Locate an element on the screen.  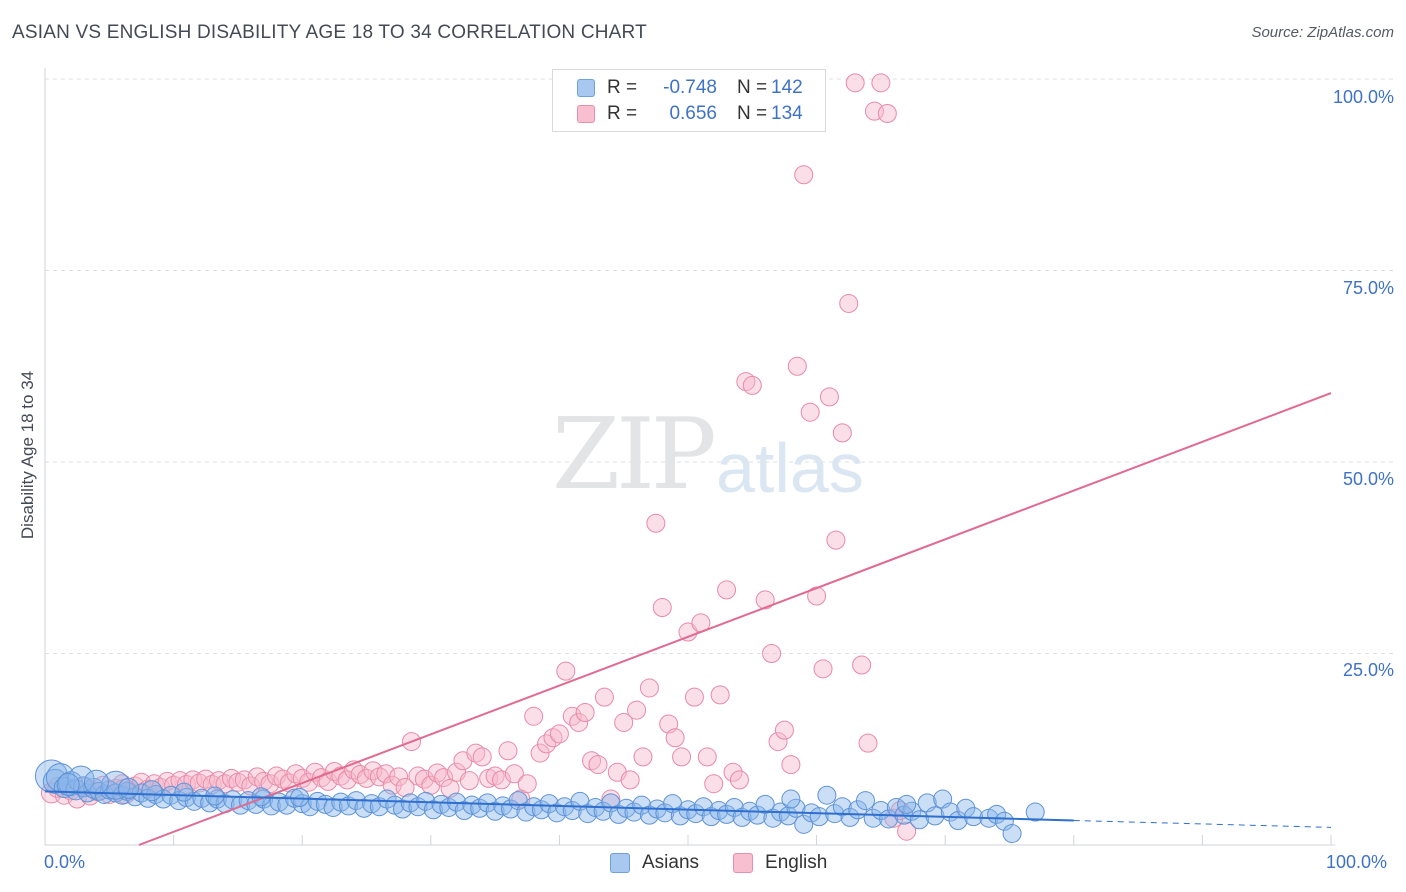
correlation-legend: R = -0.748 N = 142 R = 0.656 N = 134 is located at coordinates (689, 100).